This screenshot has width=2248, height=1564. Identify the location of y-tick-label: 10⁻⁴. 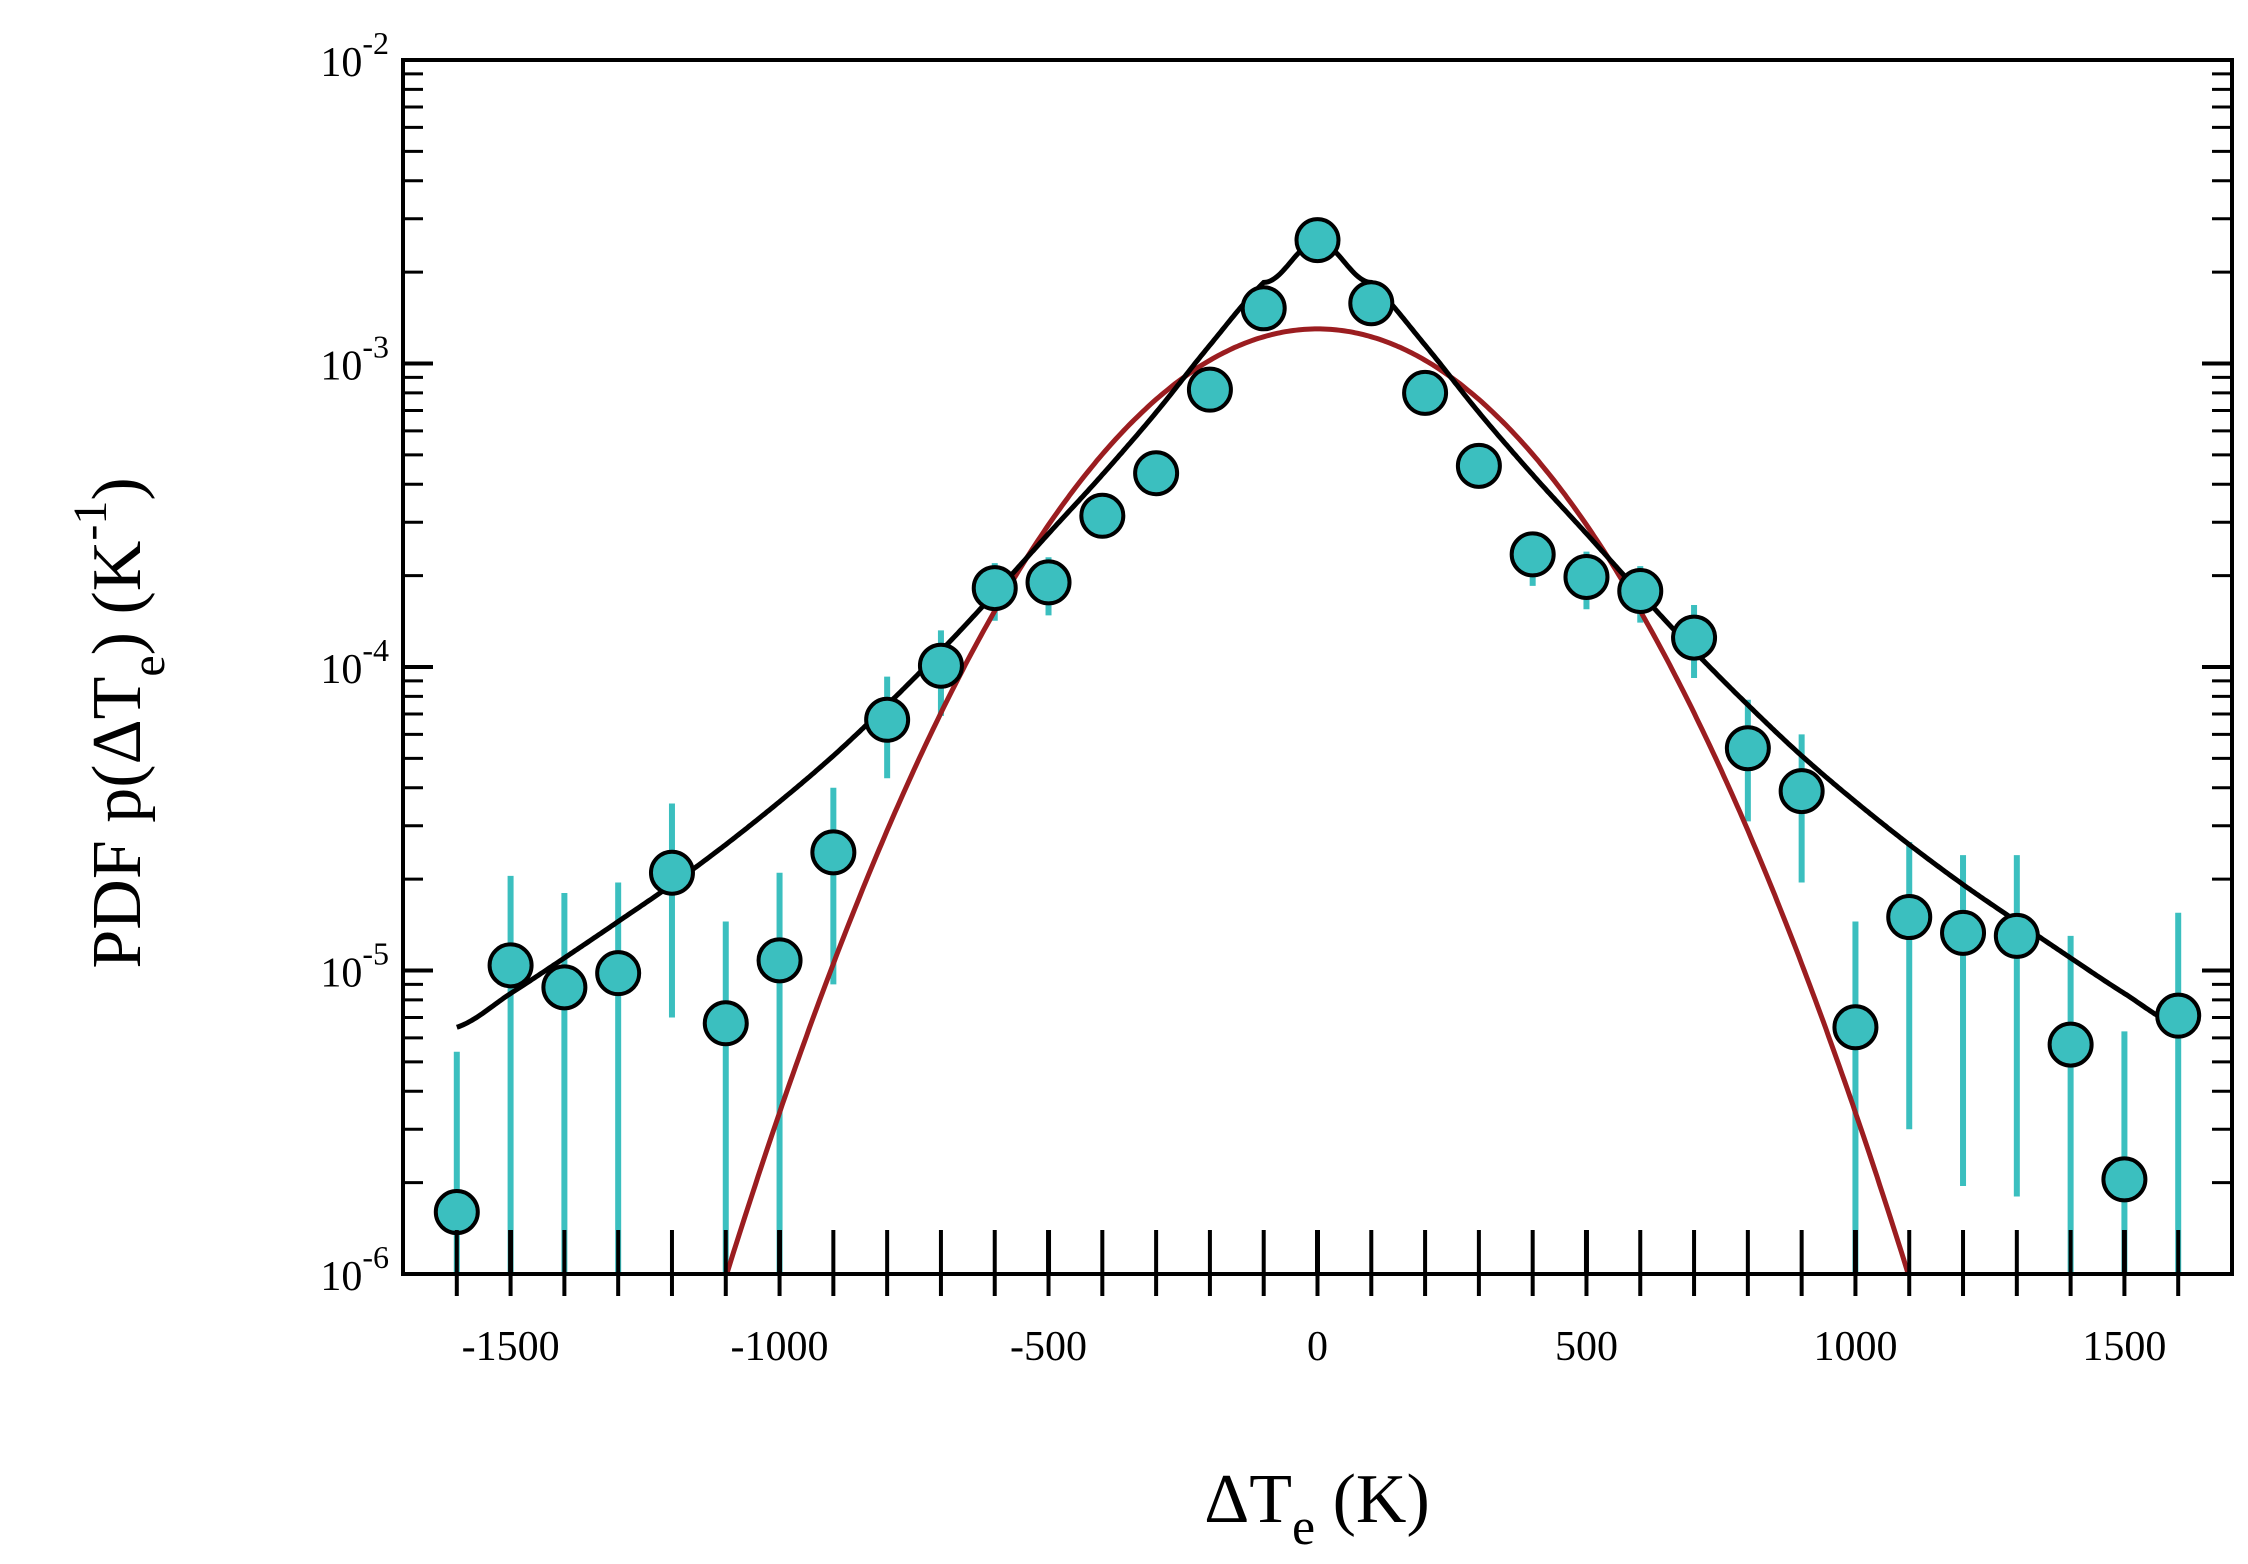
(354, 662).